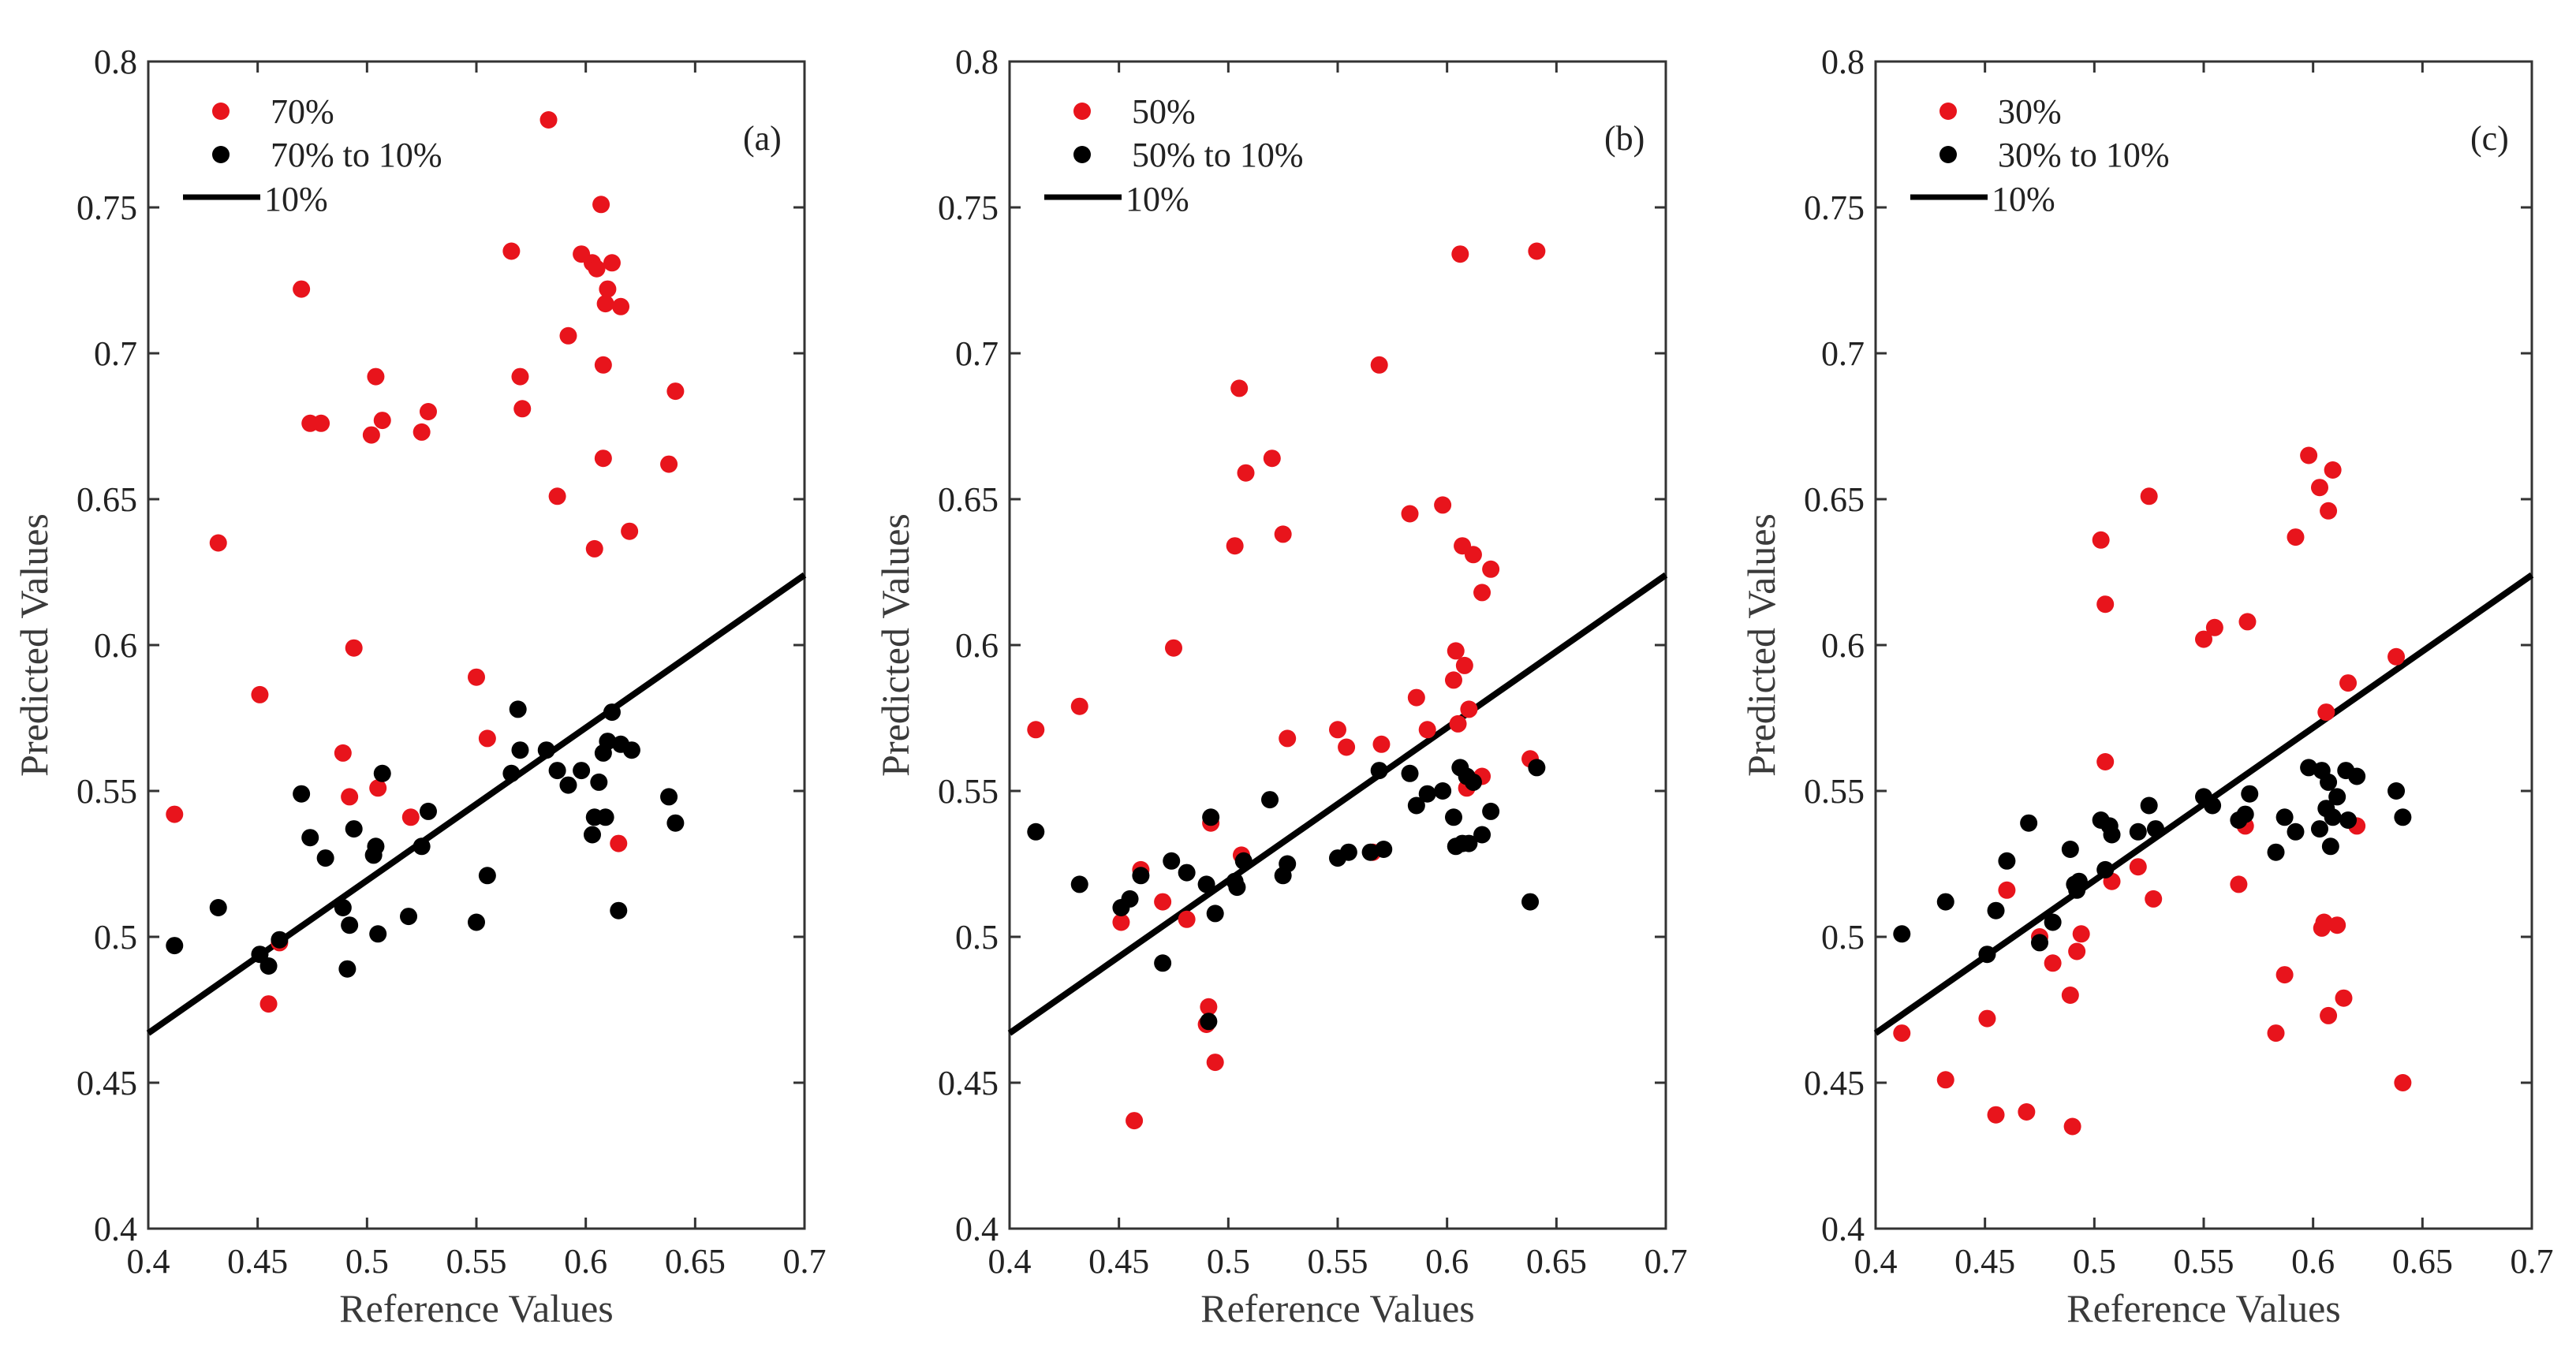 The image size is (2576, 1354). I want to click on legend-marker-primary, so click(221, 111).